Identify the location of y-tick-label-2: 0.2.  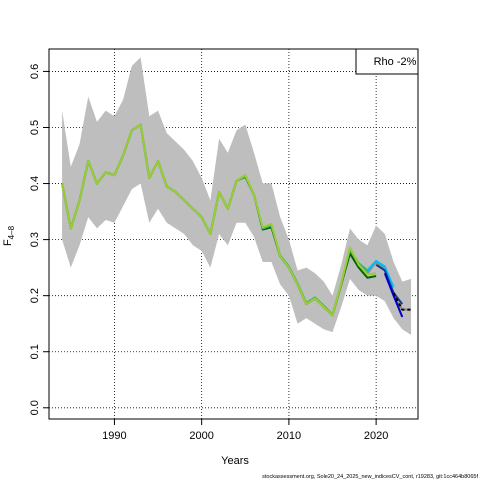
(35, 295).